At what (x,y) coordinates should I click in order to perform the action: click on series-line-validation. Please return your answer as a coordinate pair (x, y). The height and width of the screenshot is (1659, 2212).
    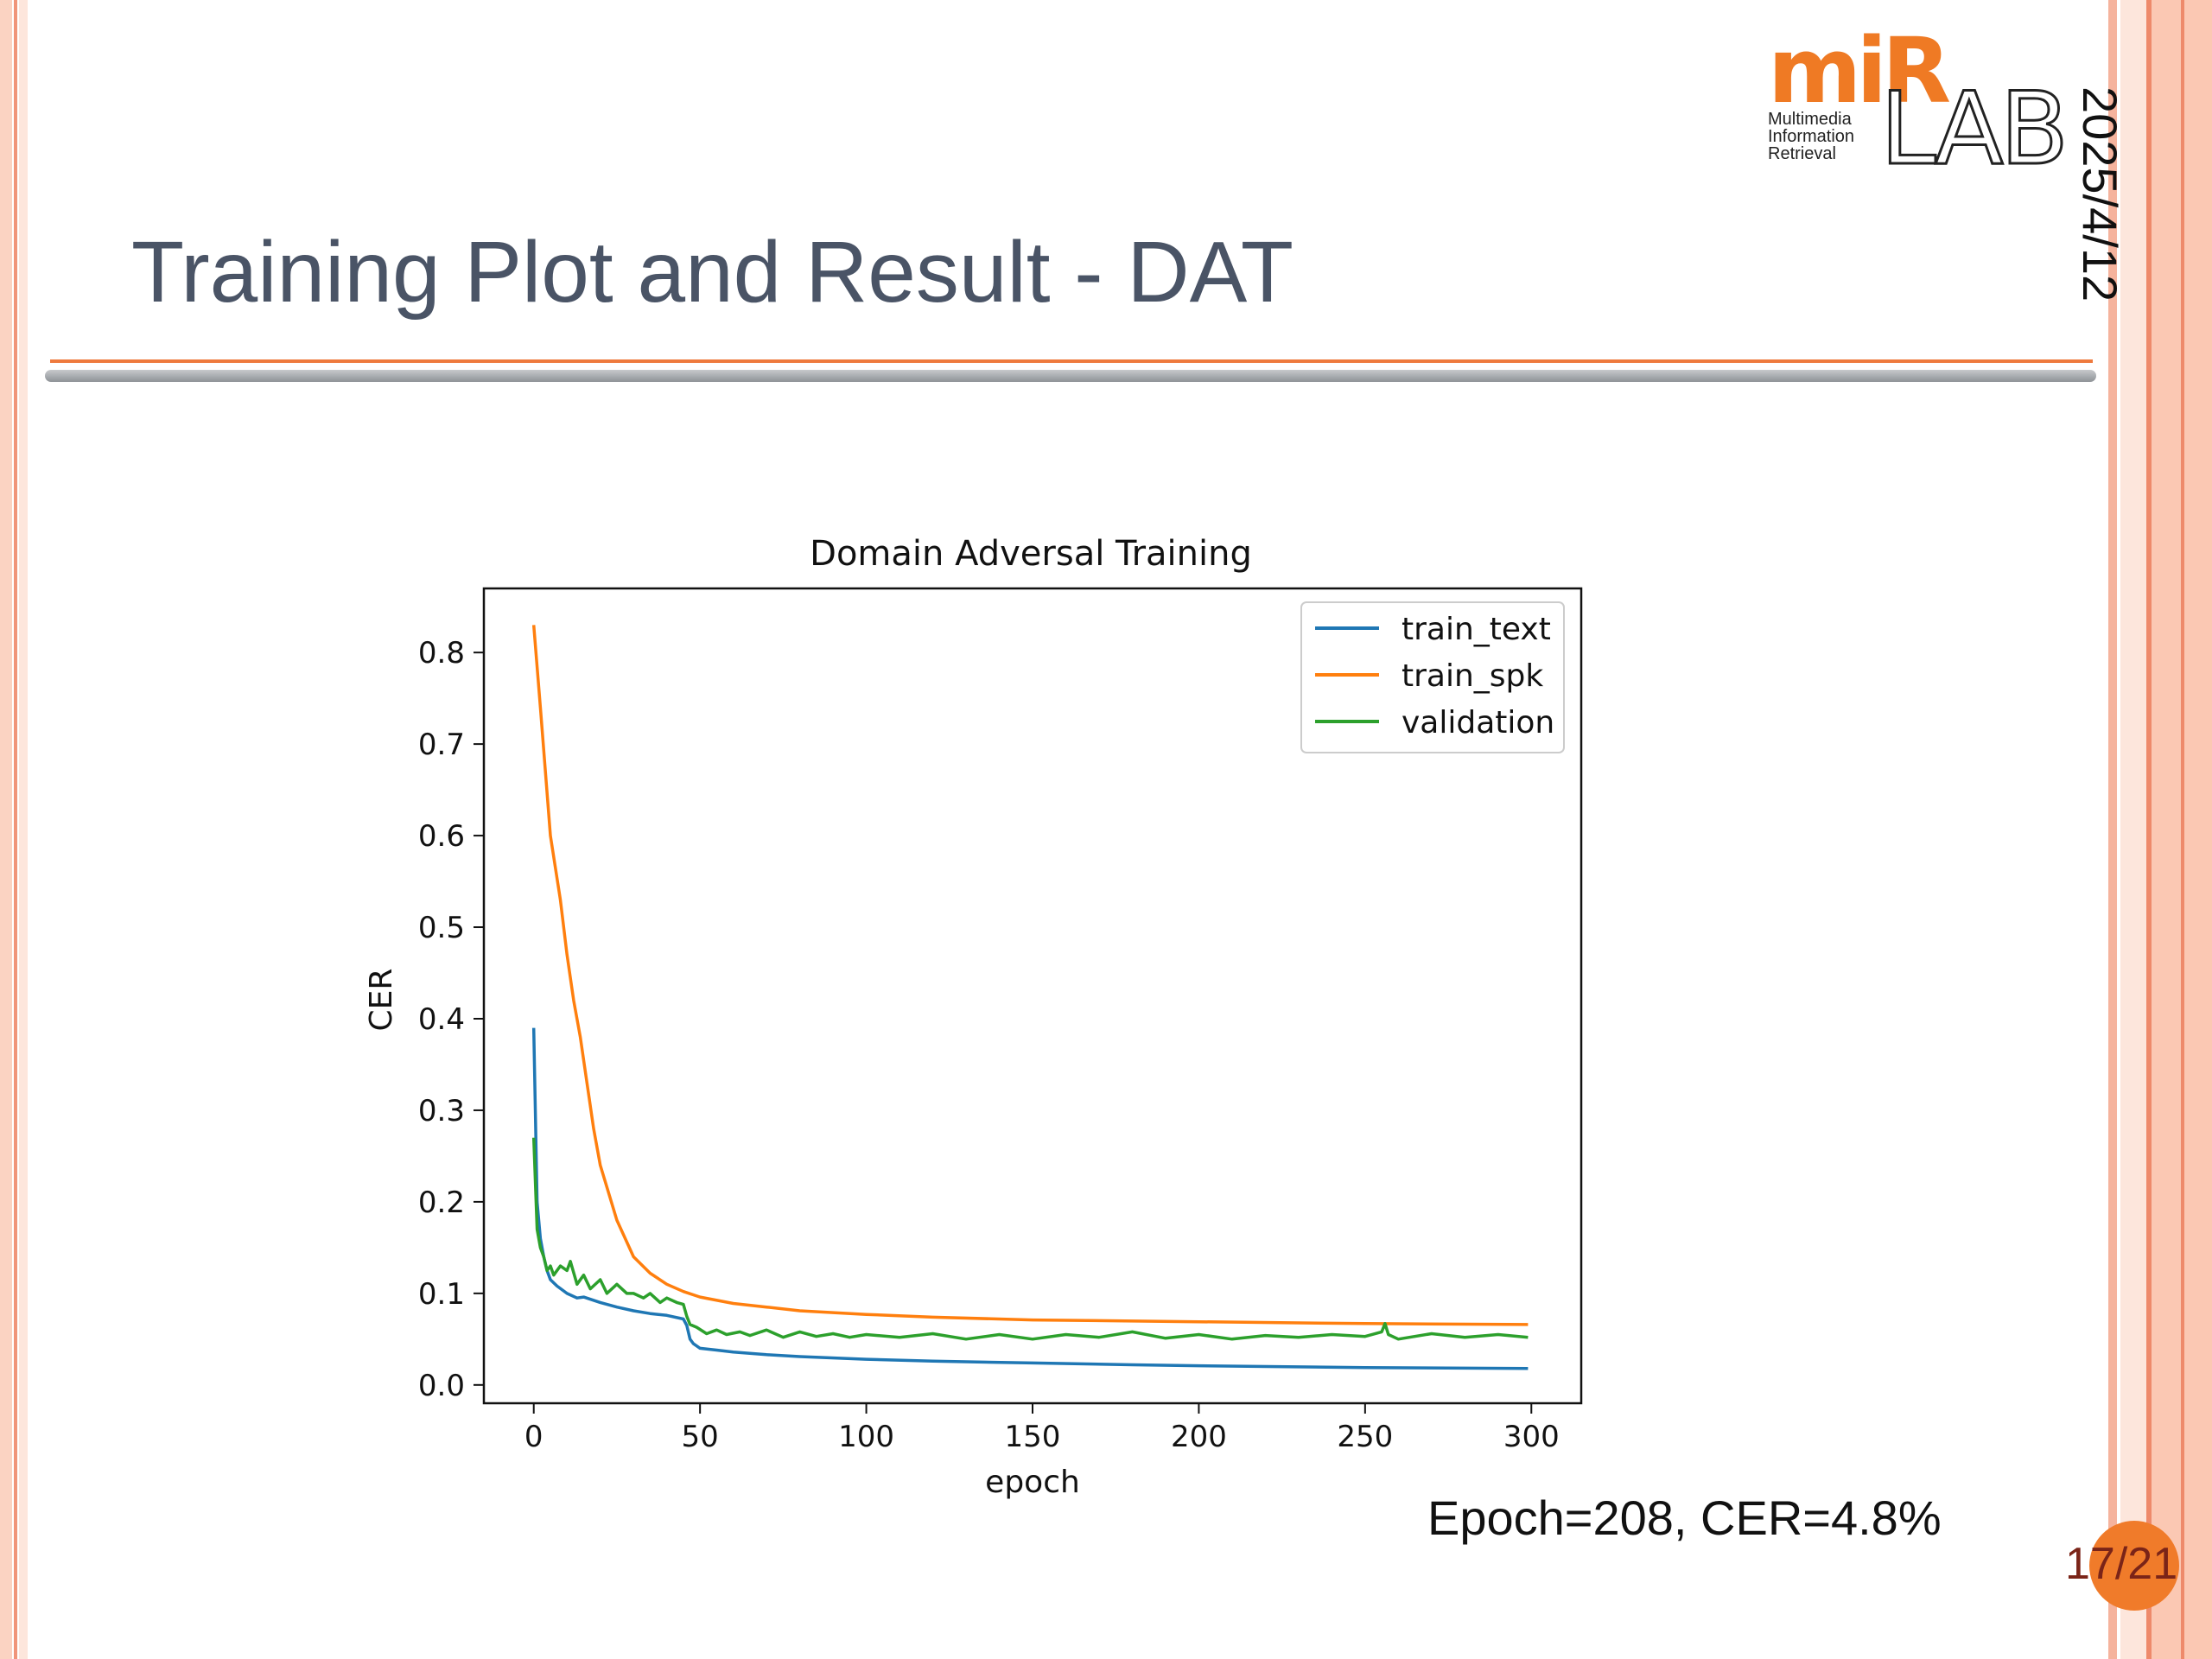
    Looking at the image, I should click on (1030, 1239).